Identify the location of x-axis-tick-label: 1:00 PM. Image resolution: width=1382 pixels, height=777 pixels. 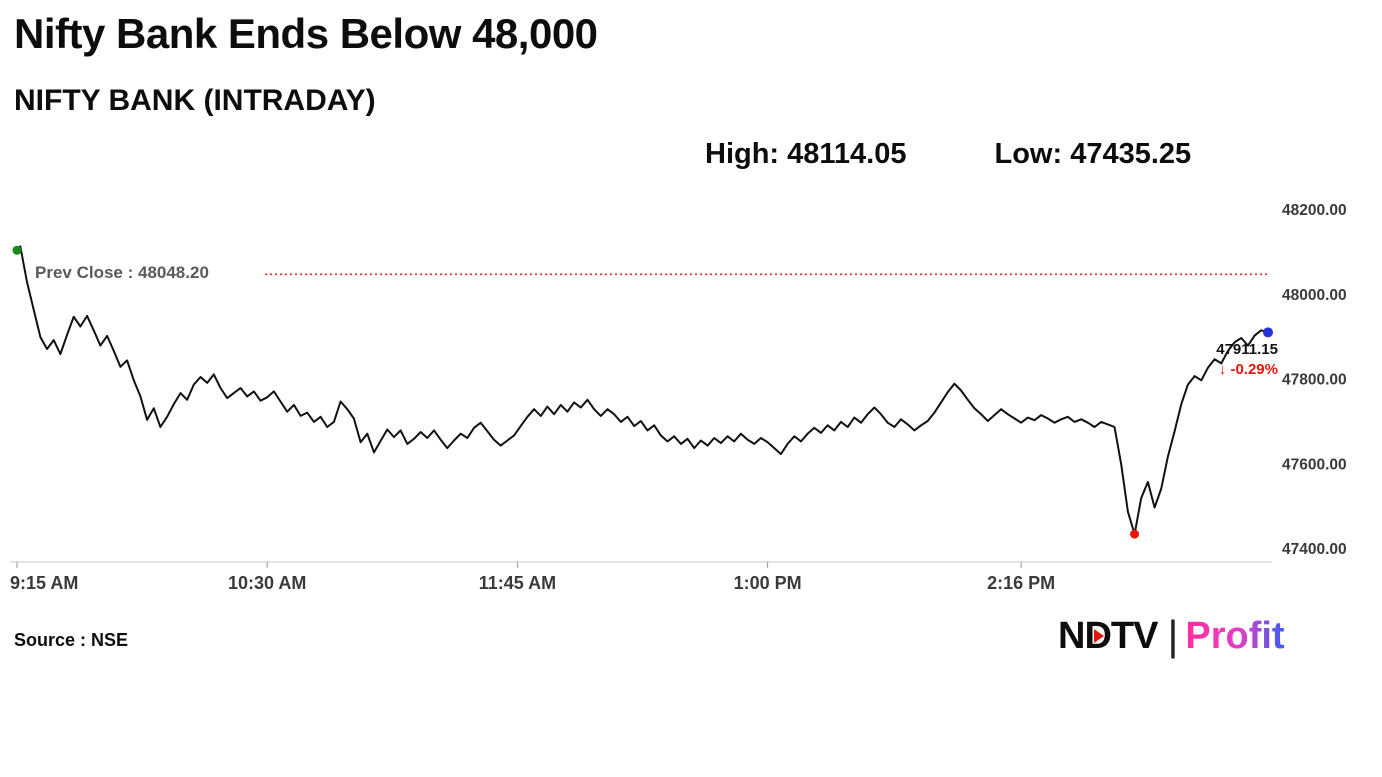
(768, 583).